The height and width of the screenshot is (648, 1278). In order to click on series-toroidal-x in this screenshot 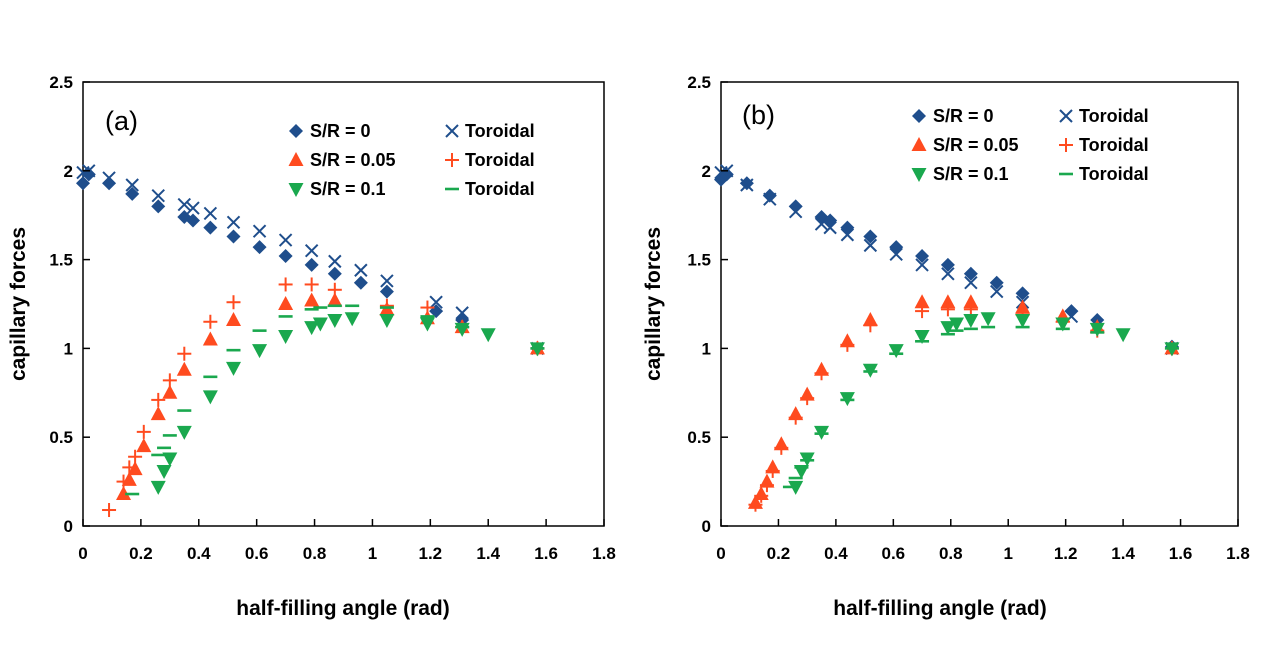, I will do `click(310, 260)`.